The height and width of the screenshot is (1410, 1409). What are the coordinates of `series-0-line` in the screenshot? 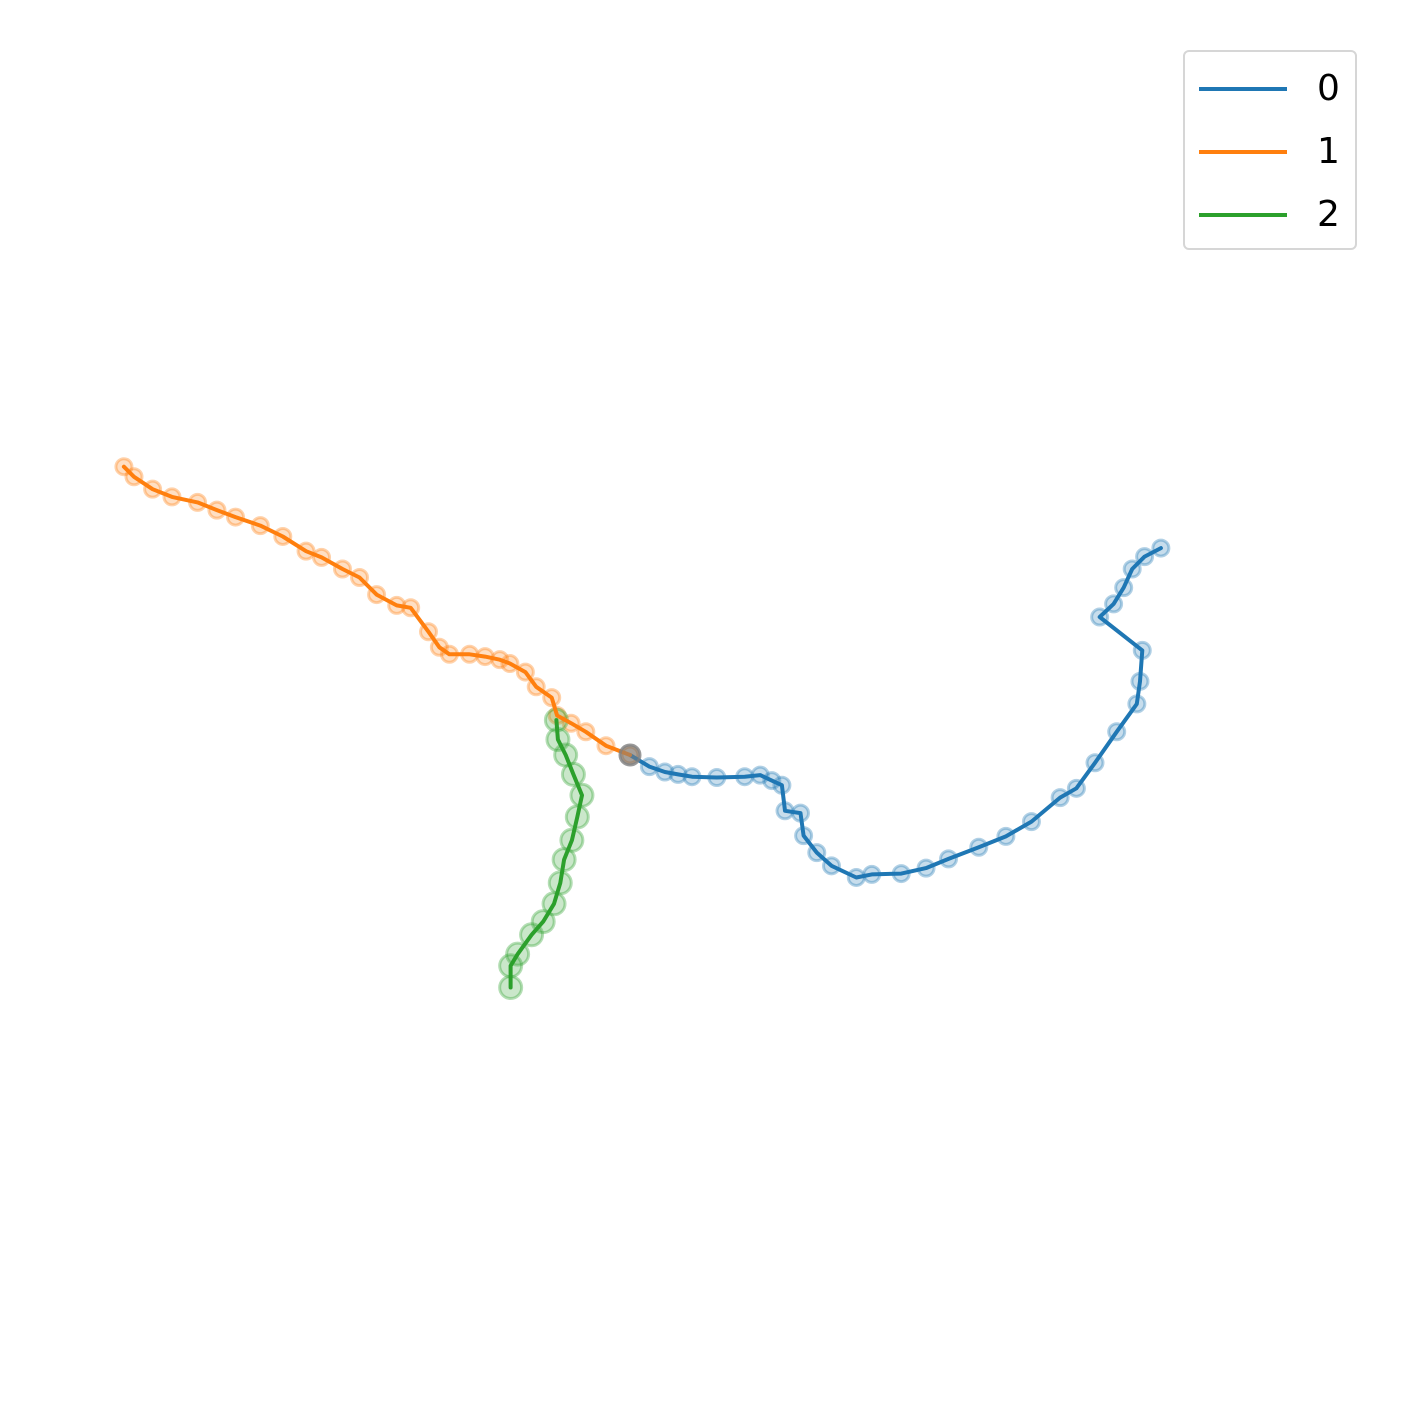 It's located at (895, 713).